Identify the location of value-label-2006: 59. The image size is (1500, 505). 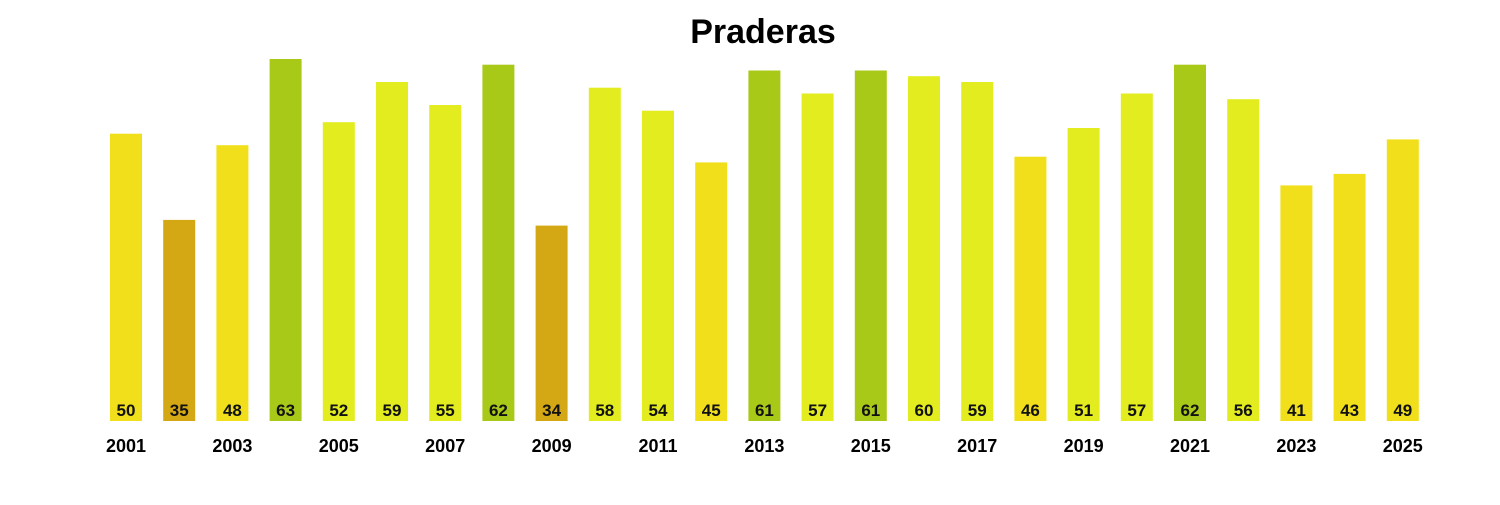
(392, 410).